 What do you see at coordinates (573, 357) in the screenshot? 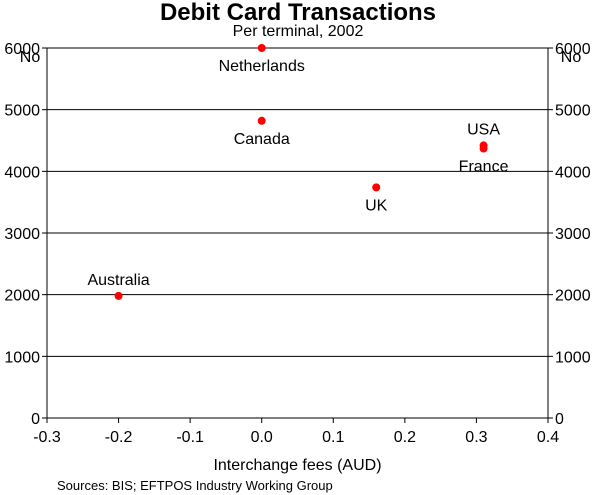
I see `y-tick-label-right: 1000` at bounding box center [573, 357].